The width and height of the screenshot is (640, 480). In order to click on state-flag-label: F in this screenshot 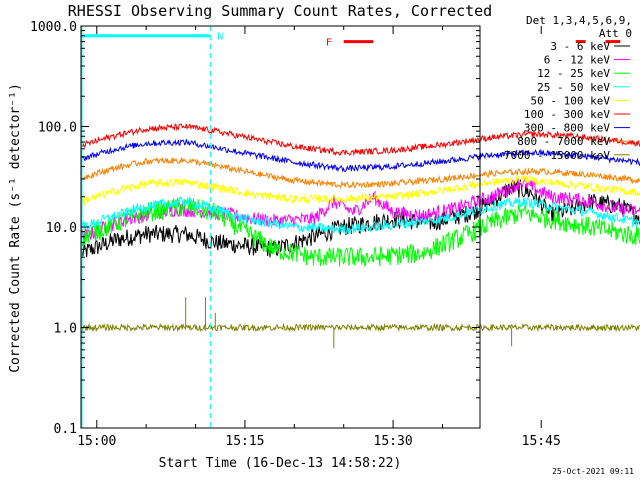, I will do `click(329, 43)`.